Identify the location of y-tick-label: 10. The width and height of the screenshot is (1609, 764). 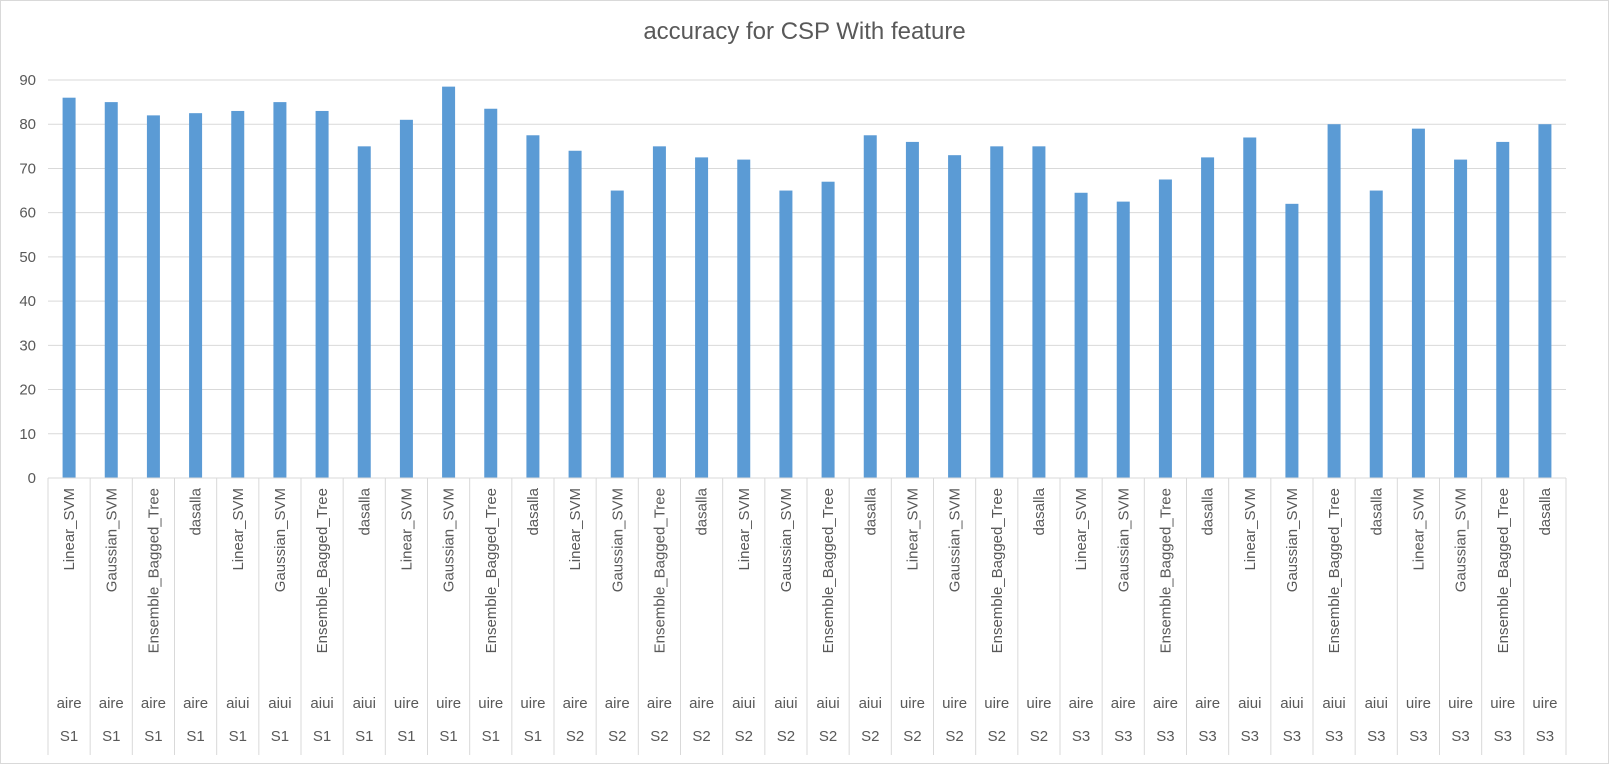
(27, 434).